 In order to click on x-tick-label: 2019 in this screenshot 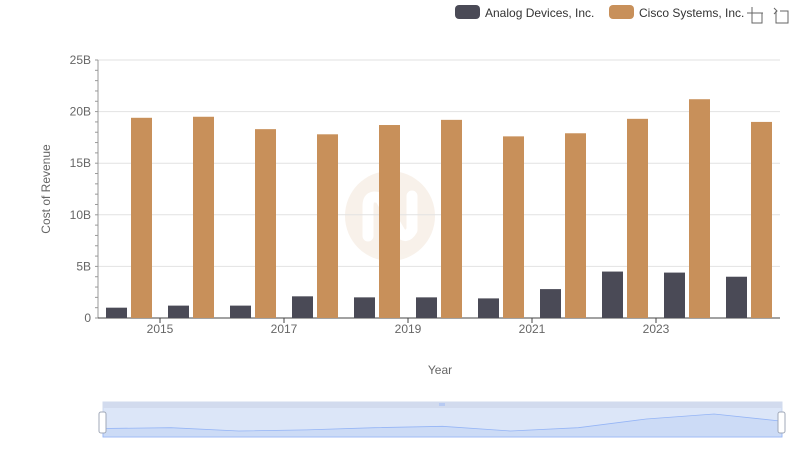, I will do `click(408, 329)`.